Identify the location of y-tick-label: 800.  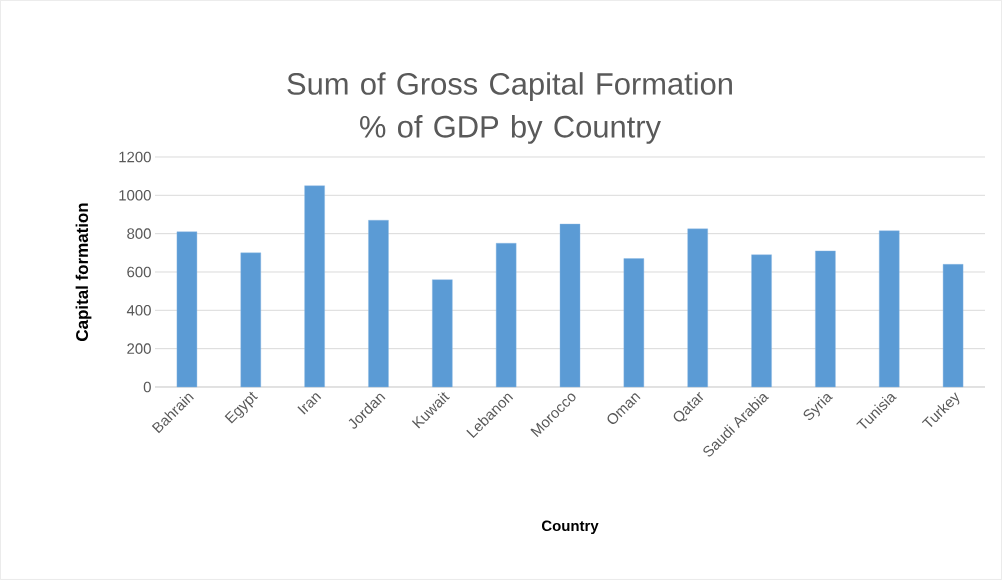
(139, 233).